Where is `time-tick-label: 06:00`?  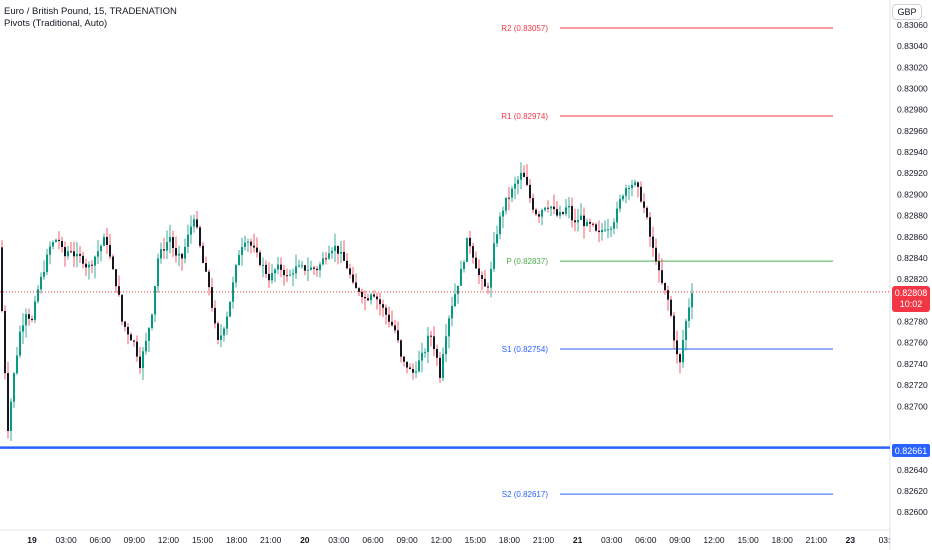
time-tick-label: 06:00 is located at coordinates (373, 540).